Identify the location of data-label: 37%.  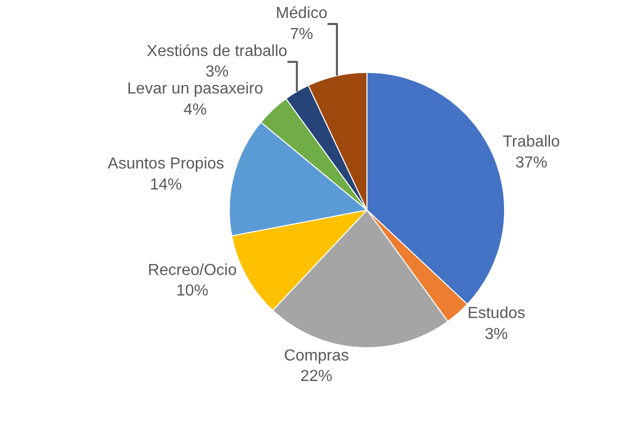
(531, 163).